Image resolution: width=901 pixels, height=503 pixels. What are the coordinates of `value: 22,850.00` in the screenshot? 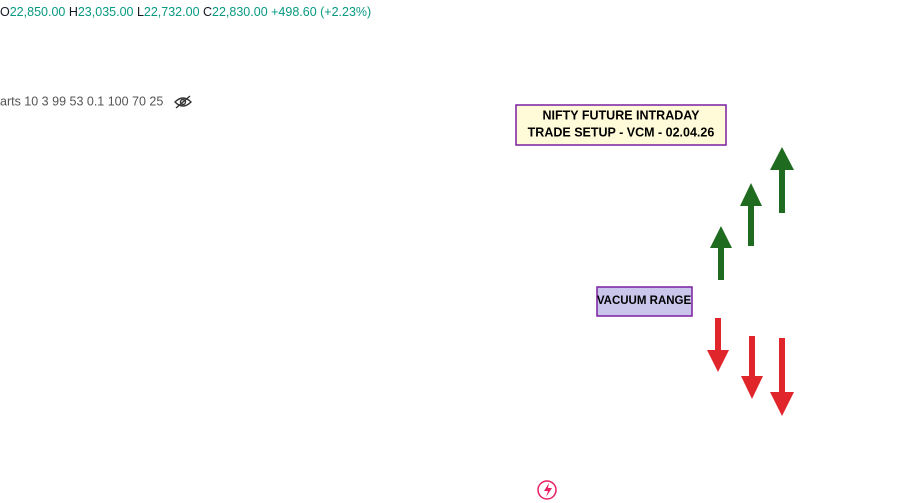 It's located at (38, 12).